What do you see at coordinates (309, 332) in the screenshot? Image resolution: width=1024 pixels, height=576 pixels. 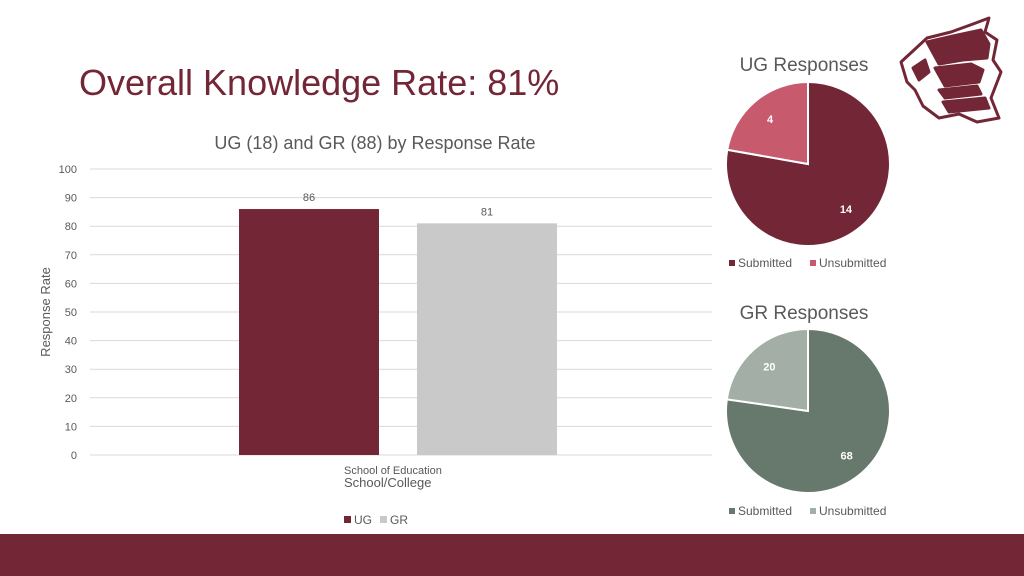 I see `bar-ug` at bounding box center [309, 332].